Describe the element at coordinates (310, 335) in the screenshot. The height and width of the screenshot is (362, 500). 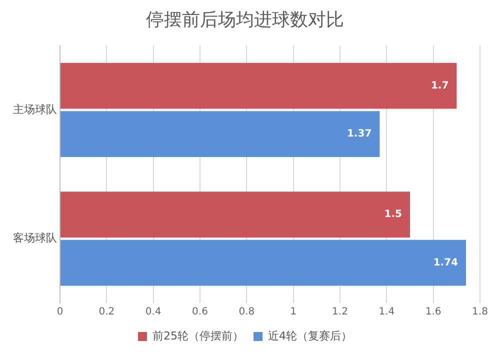
I see `legend-label: 近4轮（复赛后）` at that location.